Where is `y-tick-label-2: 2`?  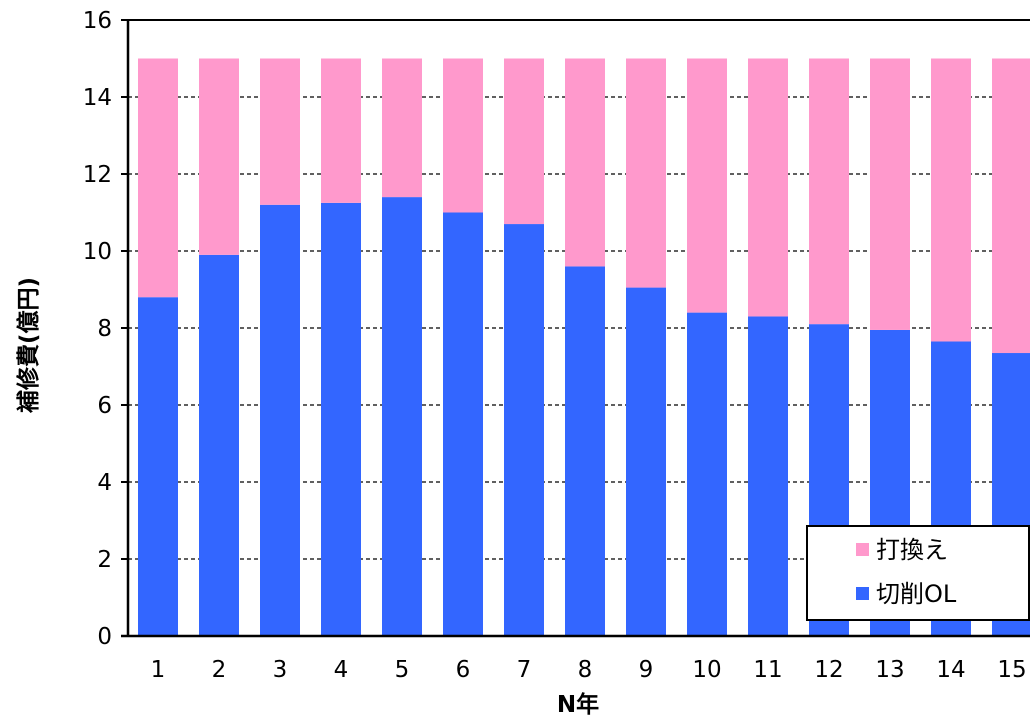
y-tick-label-2: 2 is located at coordinates (104, 560).